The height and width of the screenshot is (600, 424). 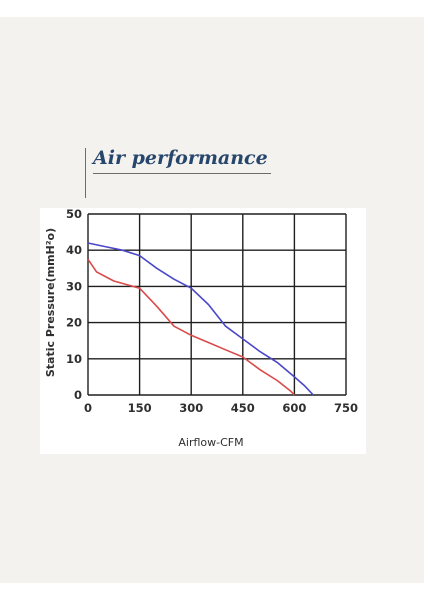 I want to click on x-tick-label: 750, so click(x=346, y=408).